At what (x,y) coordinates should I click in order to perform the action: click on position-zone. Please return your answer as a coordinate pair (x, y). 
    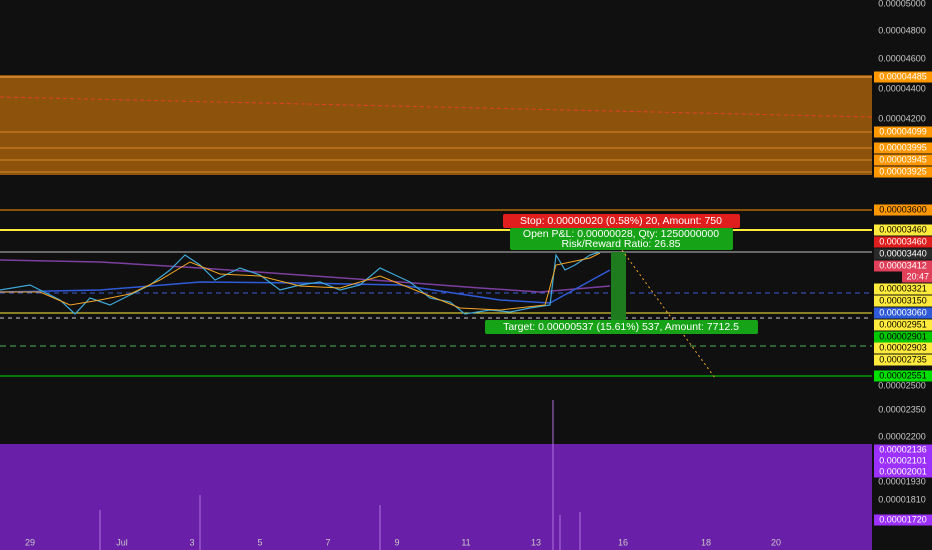
    Looking at the image, I should click on (618, 286).